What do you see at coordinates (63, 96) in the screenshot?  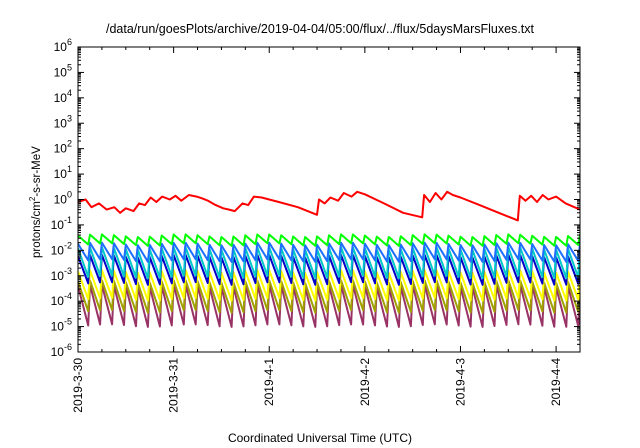 I see `y-tick-label: 10⁴` at bounding box center [63, 96].